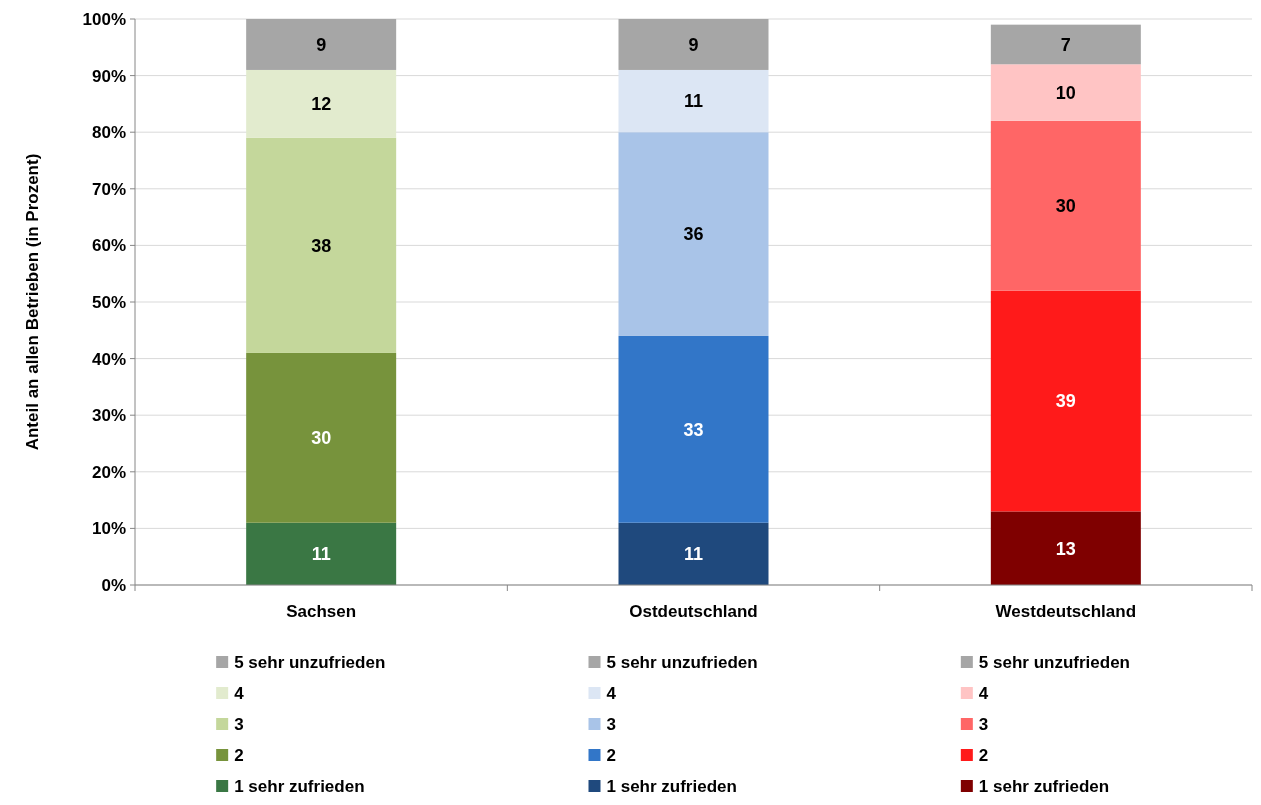 This screenshot has width=1261, height=805. I want to click on data-label: 39, so click(1065, 401).